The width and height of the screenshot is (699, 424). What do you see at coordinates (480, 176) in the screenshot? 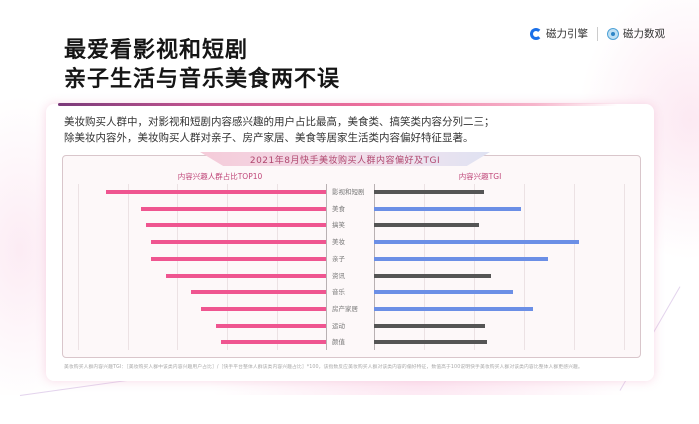
I see `right-chart-subtitle: 内容兴趣TGI` at bounding box center [480, 176].